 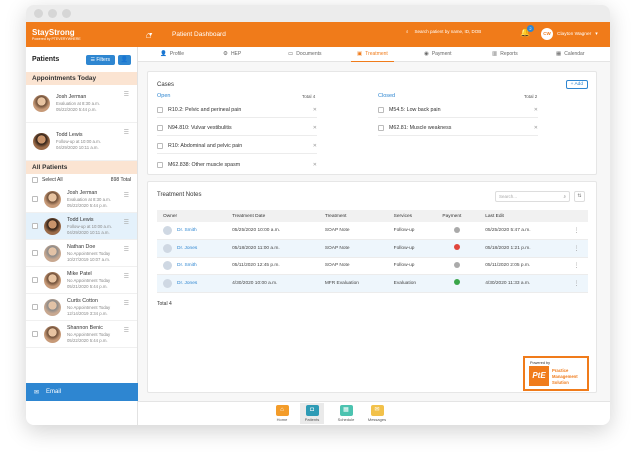 I want to click on tab-payment: ◉ Payment, so click(x=438, y=54).